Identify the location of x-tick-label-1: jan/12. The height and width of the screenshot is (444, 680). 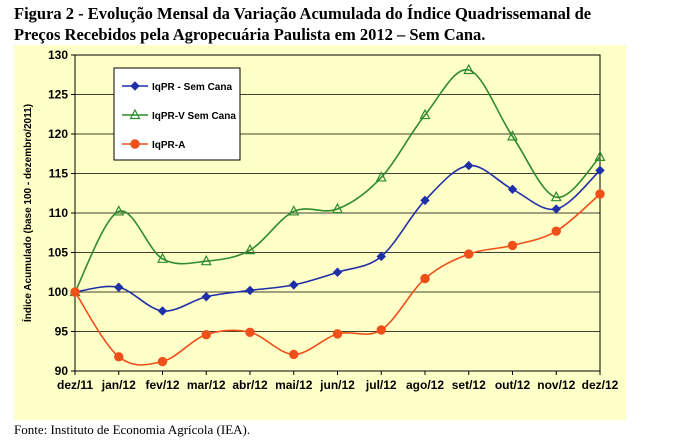
(118, 385).